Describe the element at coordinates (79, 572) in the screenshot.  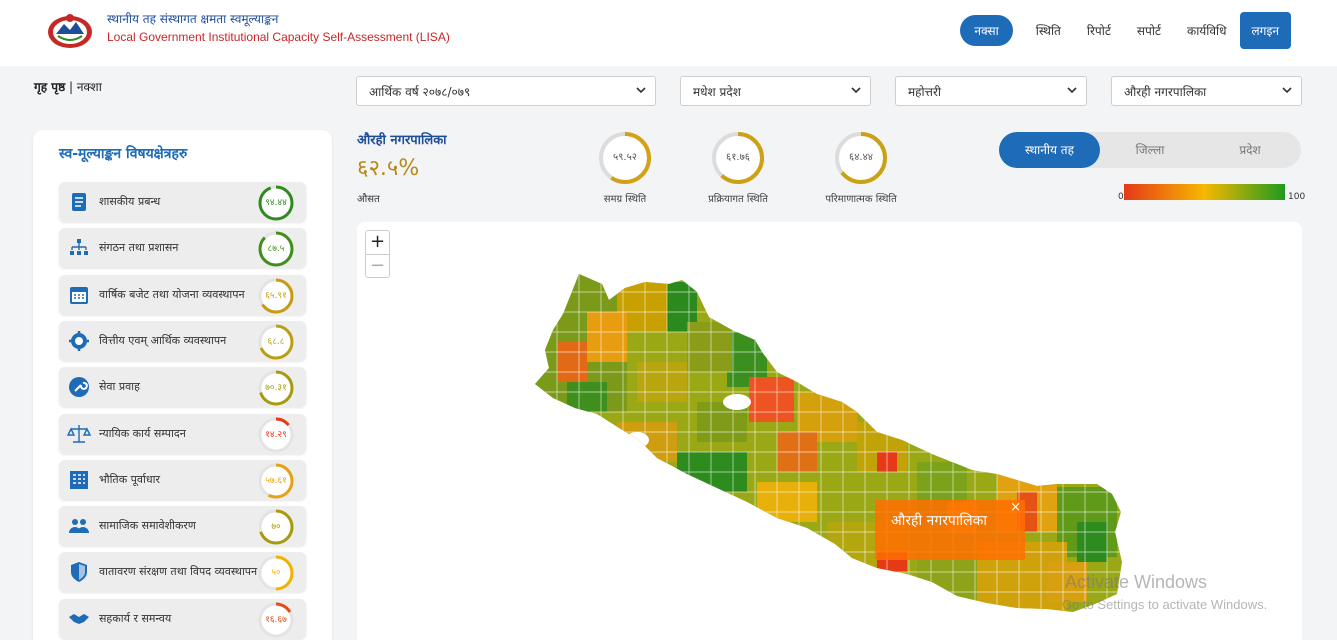
I see `shield-icon` at that location.